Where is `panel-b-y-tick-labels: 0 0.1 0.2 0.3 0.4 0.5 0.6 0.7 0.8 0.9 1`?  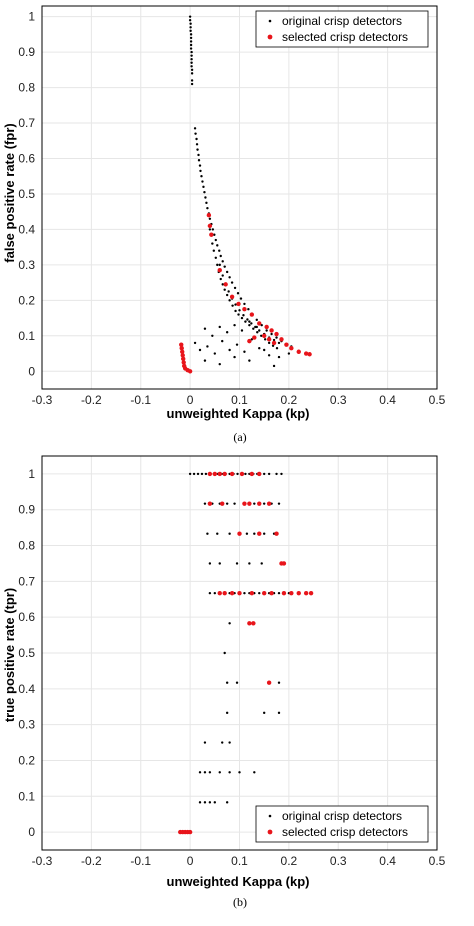 panel-b-y-tick-labels: 0 0.1 0.2 0.3 0.4 0.5 0.6 0.7 0.8 0.9 1 is located at coordinates (26, 653).